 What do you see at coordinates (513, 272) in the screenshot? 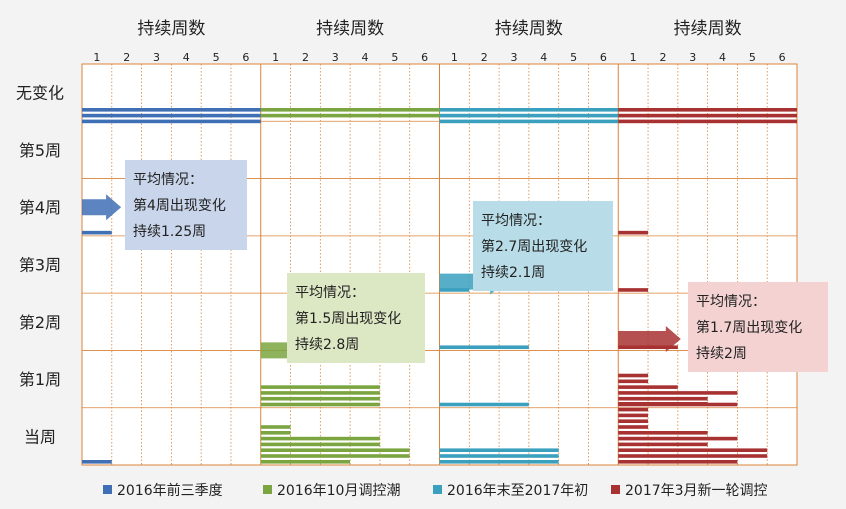
I see `annotation-text: 持续2.1周` at bounding box center [513, 272].